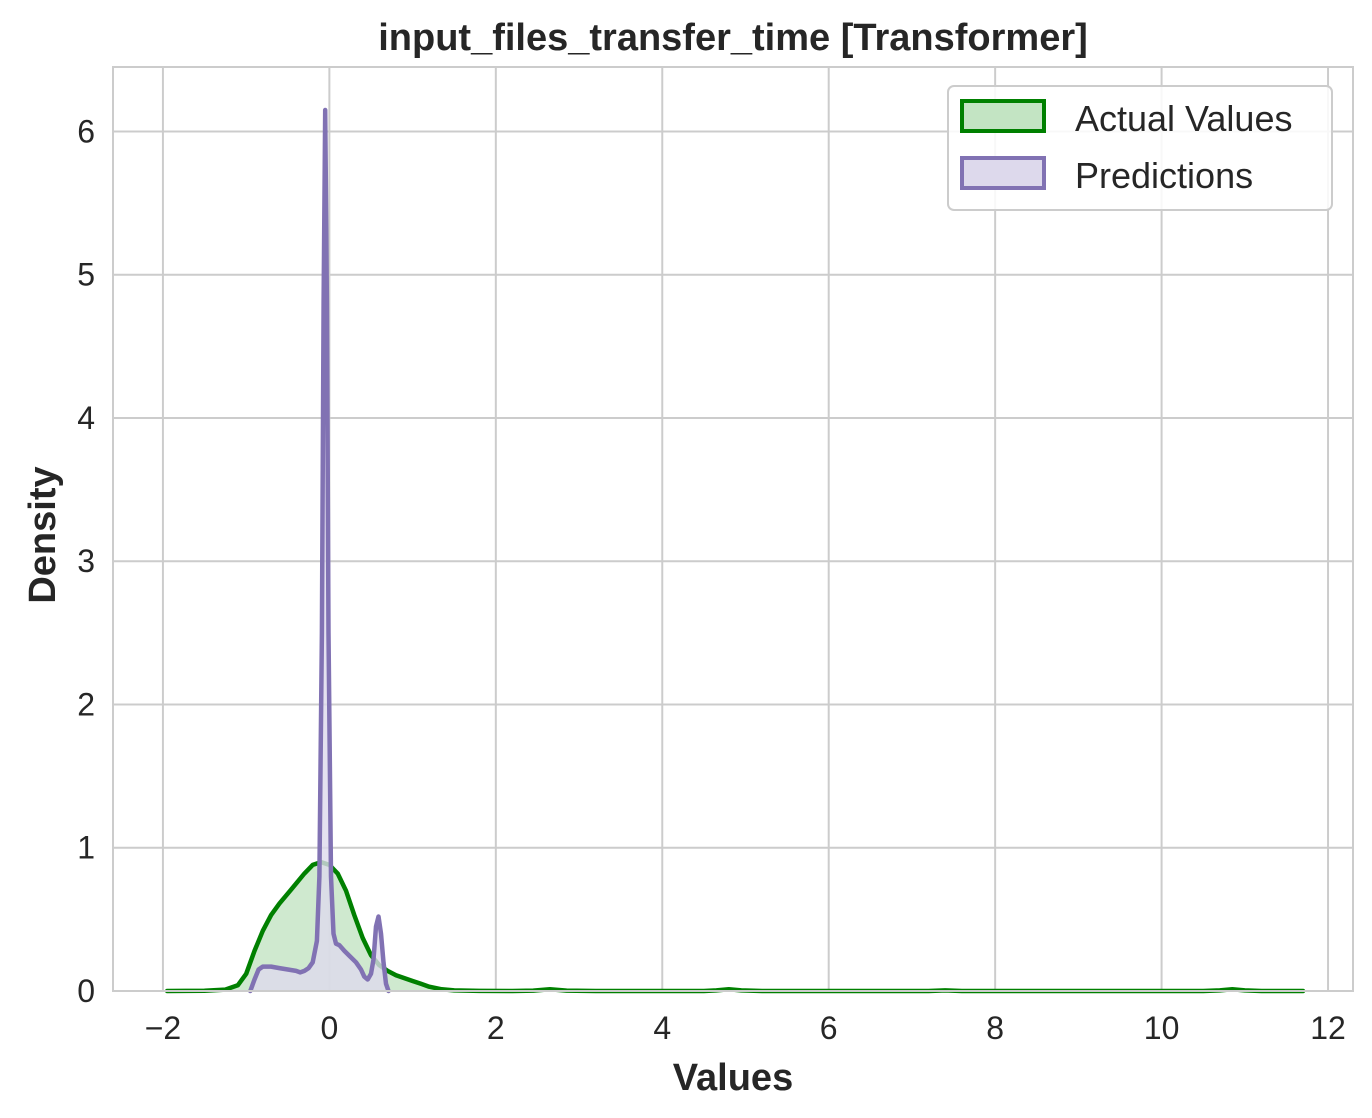 The width and height of the screenshot is (1372, 1118). Describe the element at coordinates (86, 275) in the screenshot. I see `y-tick-label: 5` at that location.